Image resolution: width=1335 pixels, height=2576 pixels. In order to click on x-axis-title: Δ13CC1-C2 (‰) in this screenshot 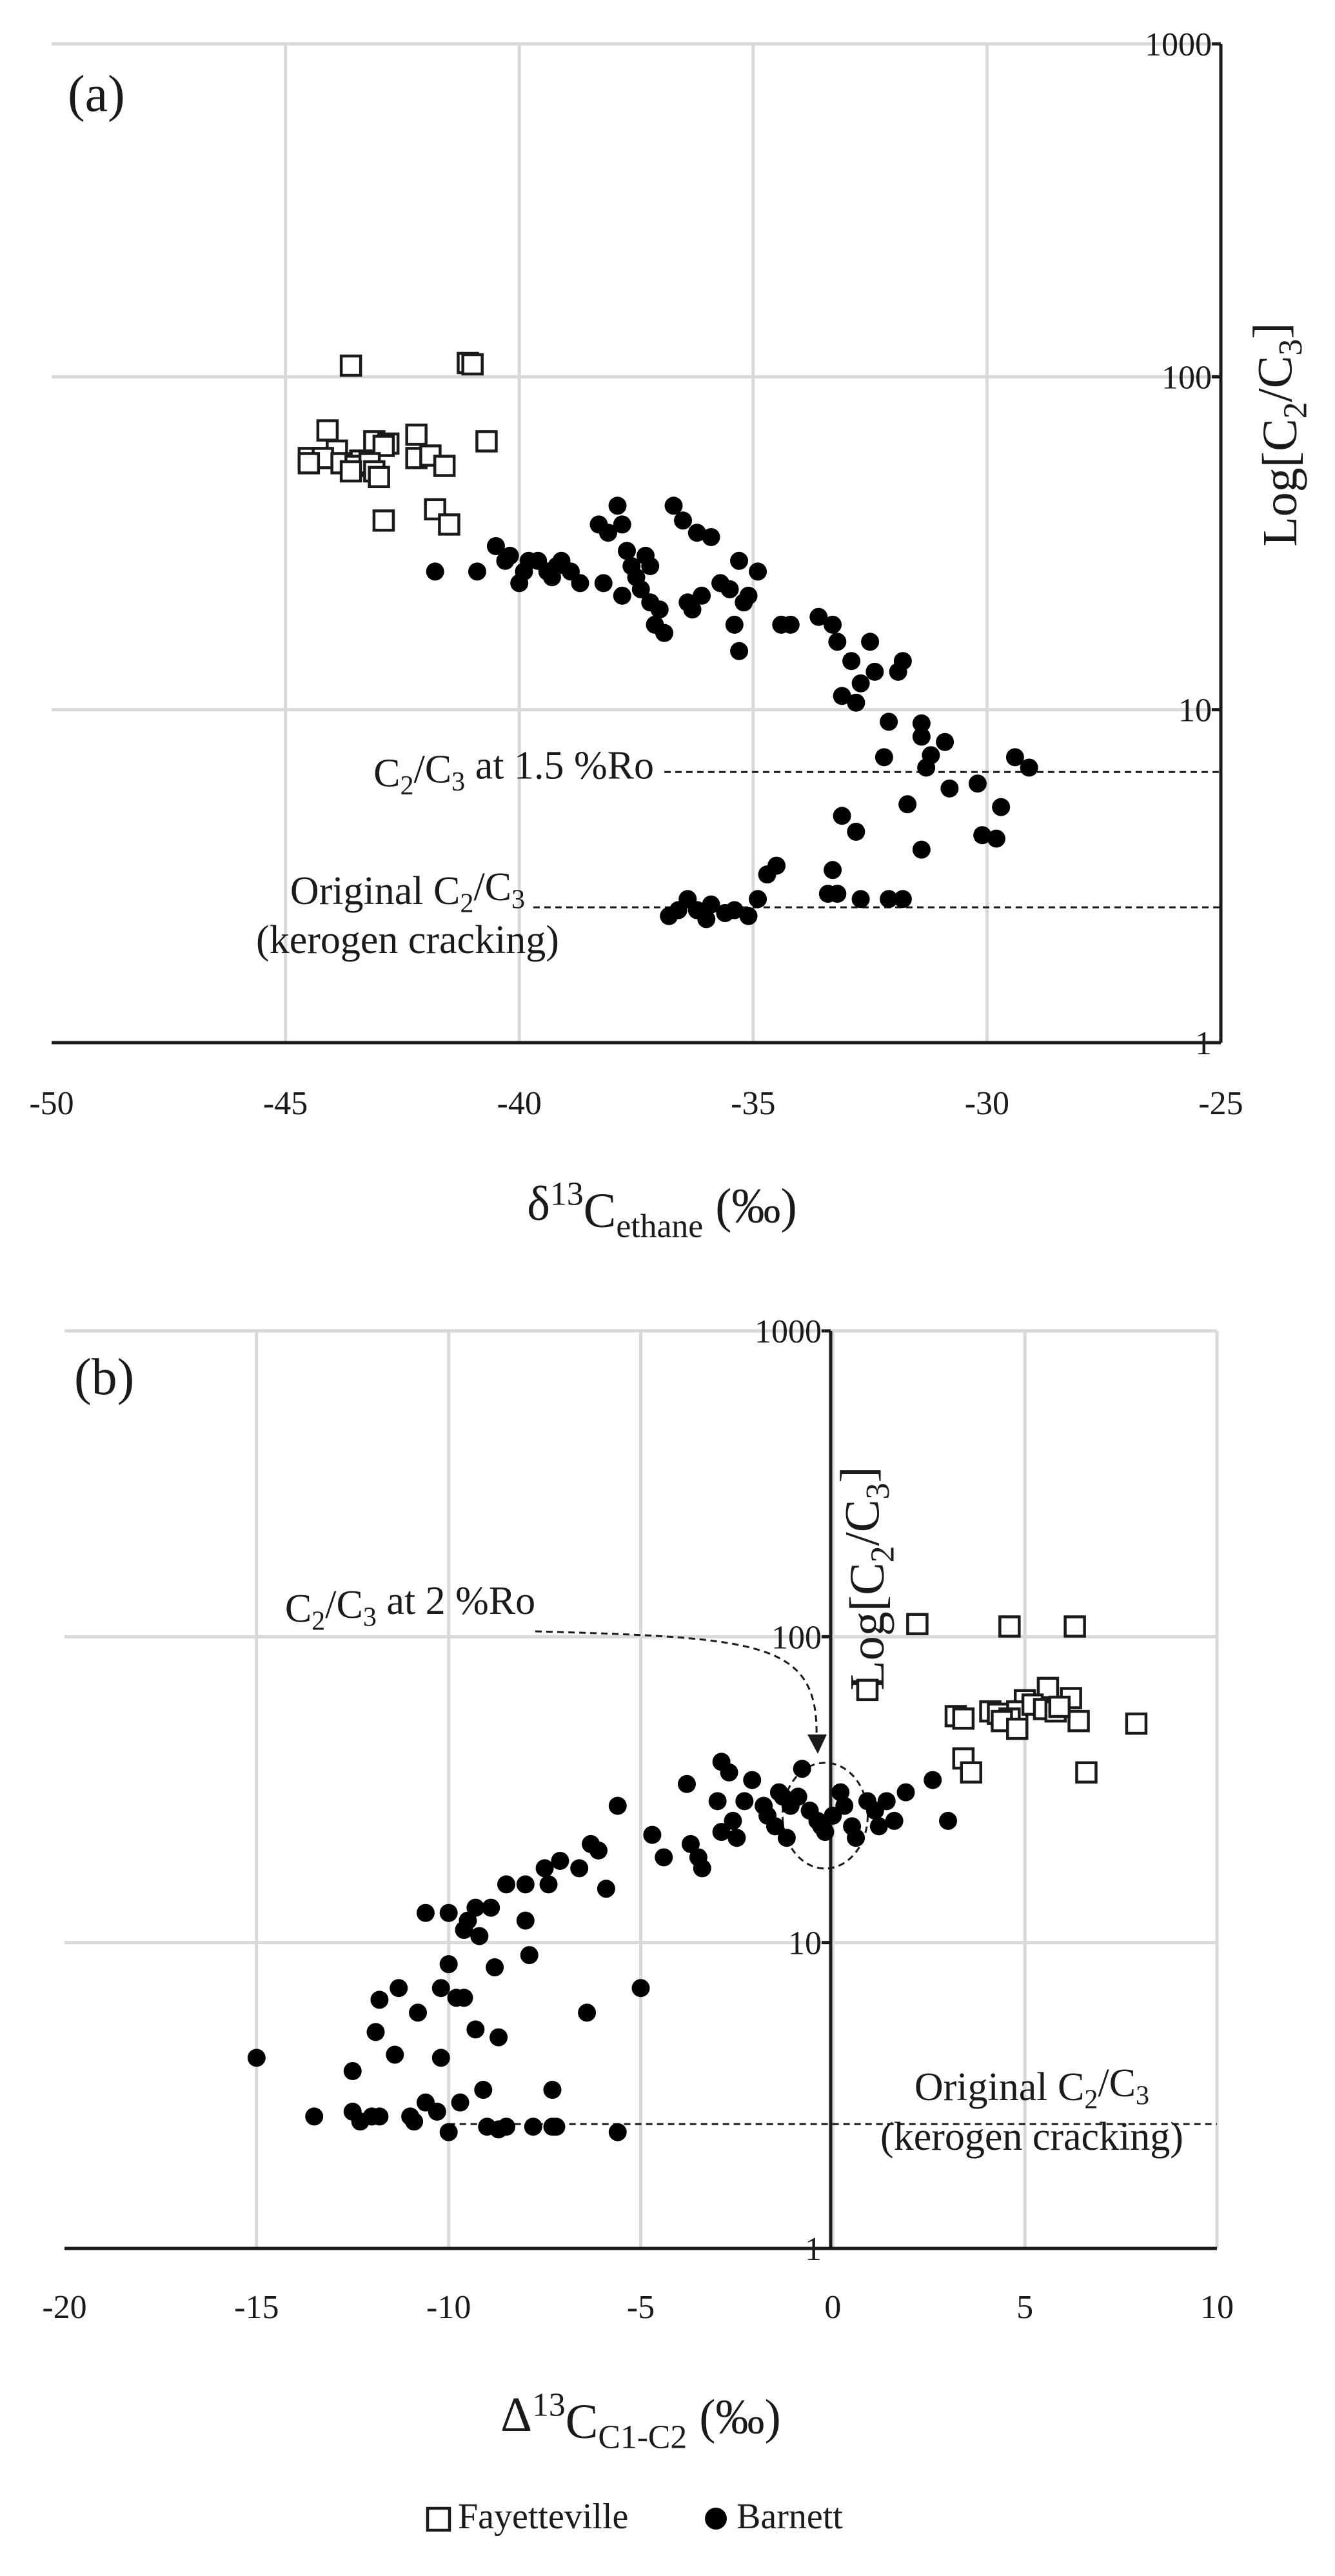, I will do `click(640, 2421)`.